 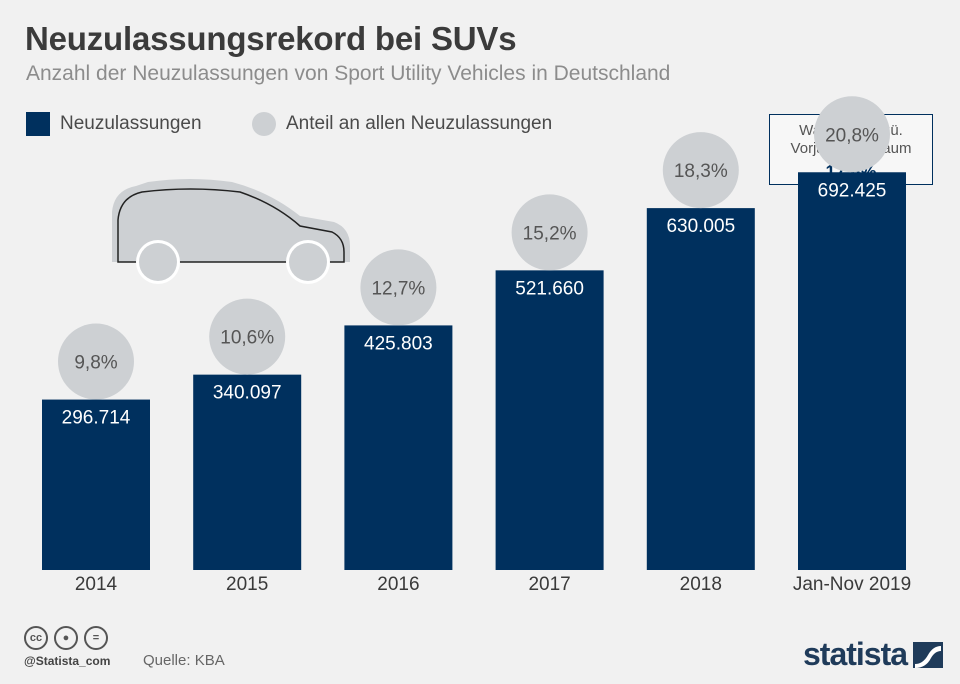 I want to click on bar-value-label-5: 692.425, so click(x=852, y=190).